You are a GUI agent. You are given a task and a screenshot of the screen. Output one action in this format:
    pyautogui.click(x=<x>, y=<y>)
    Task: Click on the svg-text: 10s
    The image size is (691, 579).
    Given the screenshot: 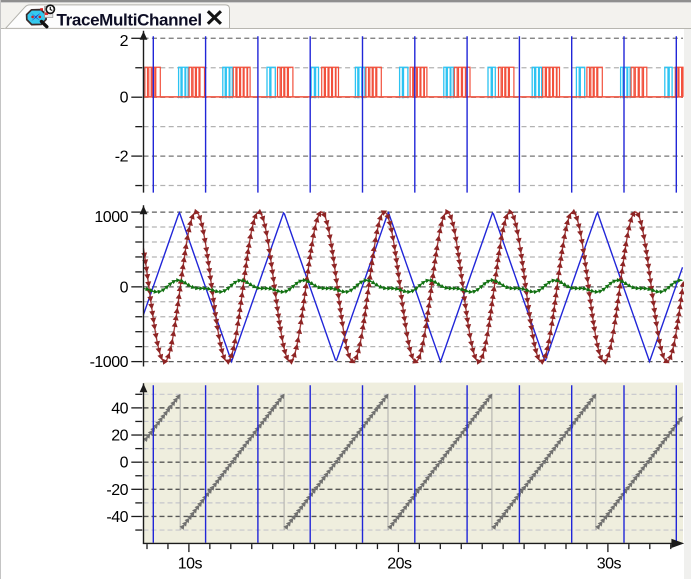 What is the action you would take?
    pyautogui.click(x=190, y=564)
    